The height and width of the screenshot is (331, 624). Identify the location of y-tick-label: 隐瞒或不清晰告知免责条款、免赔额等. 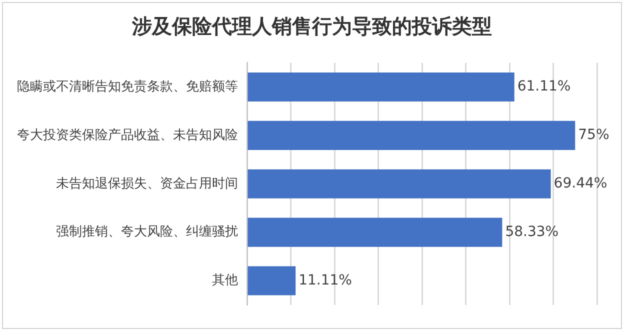
(127, 86).